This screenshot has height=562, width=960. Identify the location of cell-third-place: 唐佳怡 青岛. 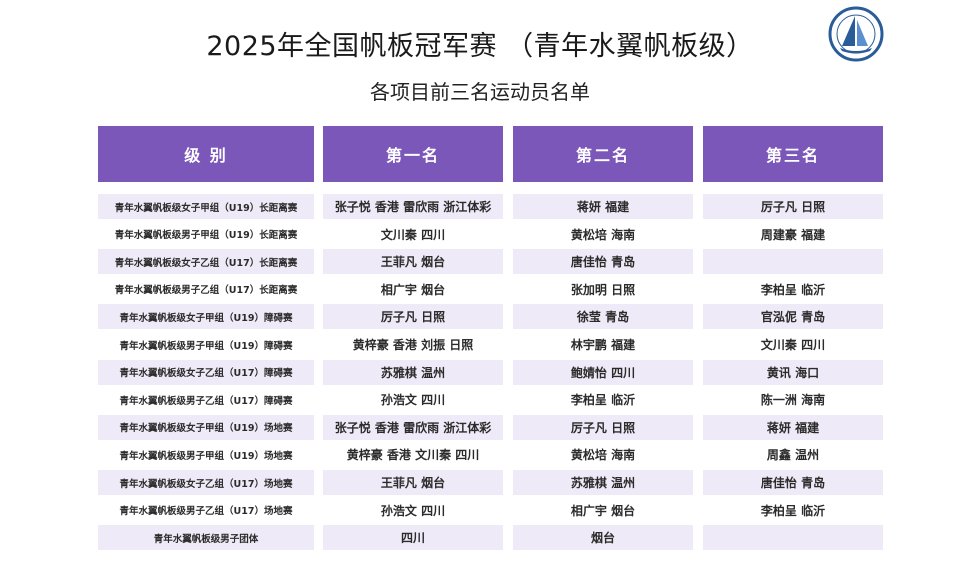
(793, 482).